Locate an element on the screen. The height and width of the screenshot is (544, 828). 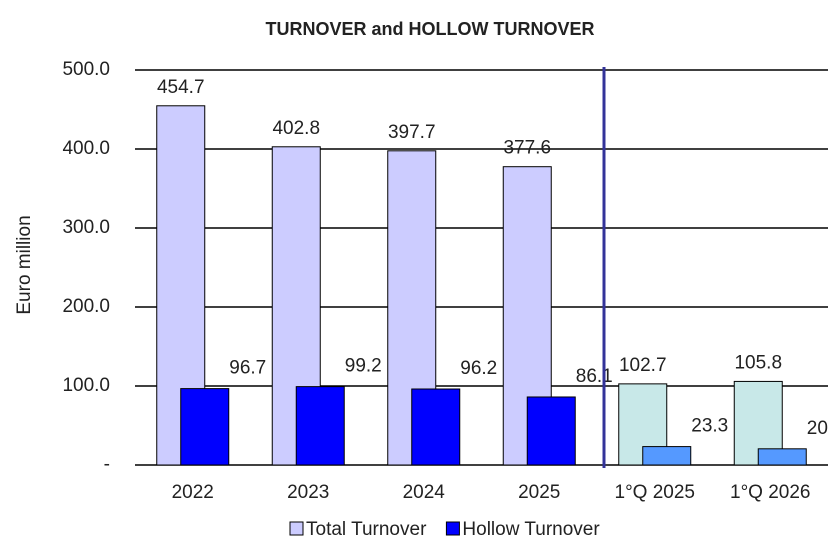
x-tick-label: 2024 is located at coordinates (424, 492).